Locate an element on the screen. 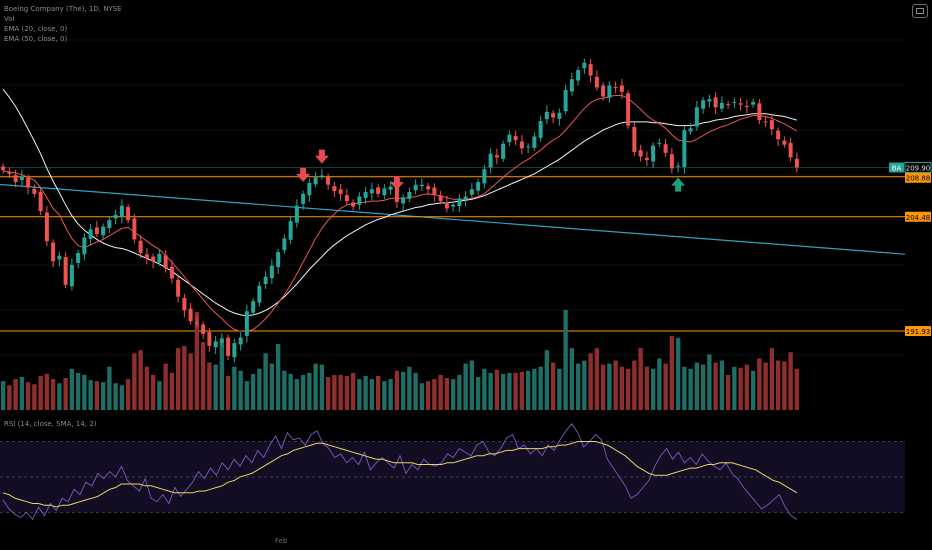 This screenshot has height=550, width=932. chart-title: Boeing Company (The), 1D, NYSE is located at coordinates (63, 9).